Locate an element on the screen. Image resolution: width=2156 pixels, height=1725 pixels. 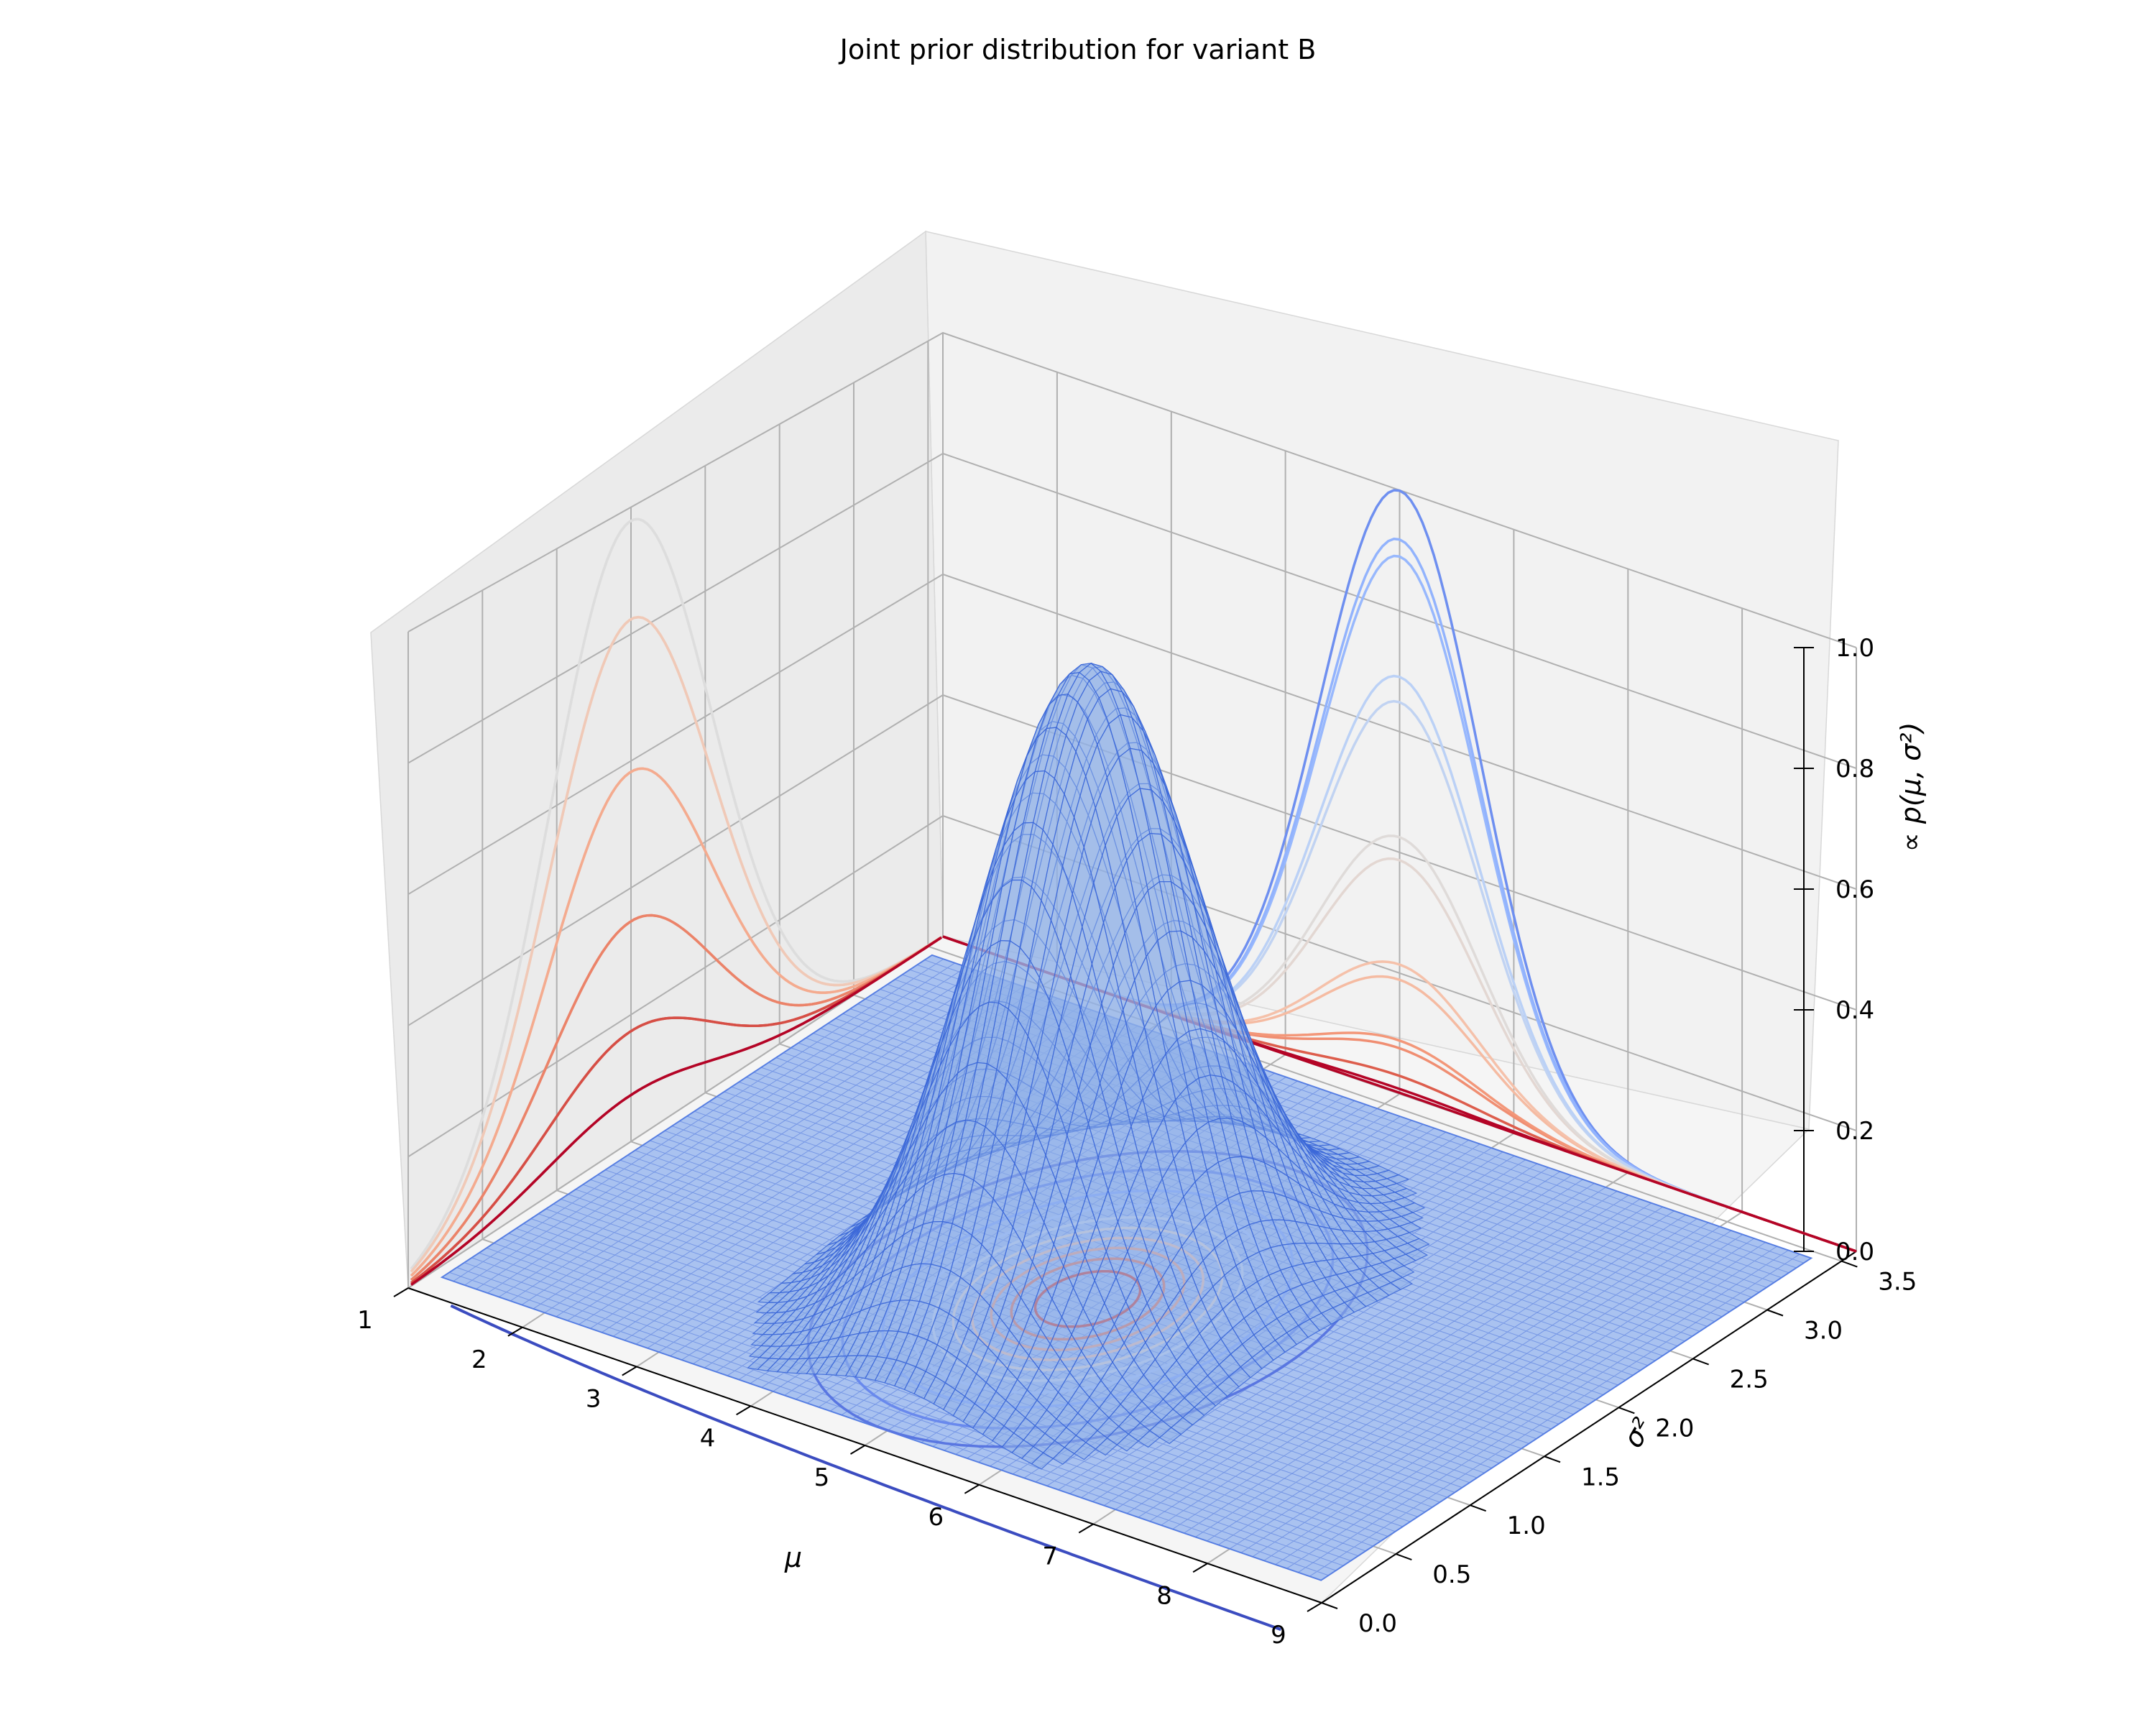
sigma2-tick-label: 0.5 is located at coordinates (1452, 1574).